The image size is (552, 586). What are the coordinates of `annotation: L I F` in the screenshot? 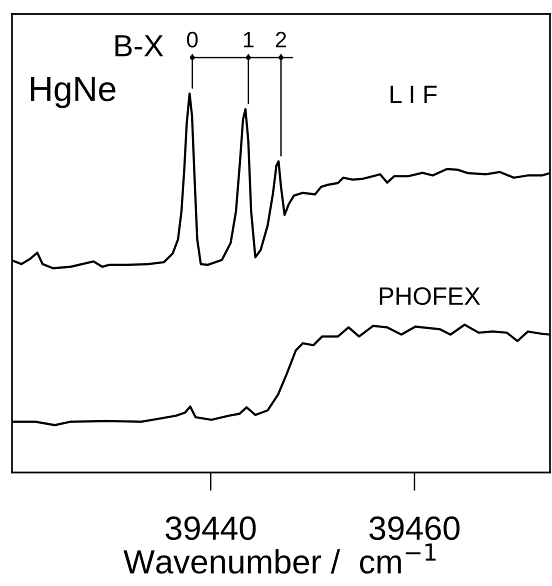 It's located at (413, 94).